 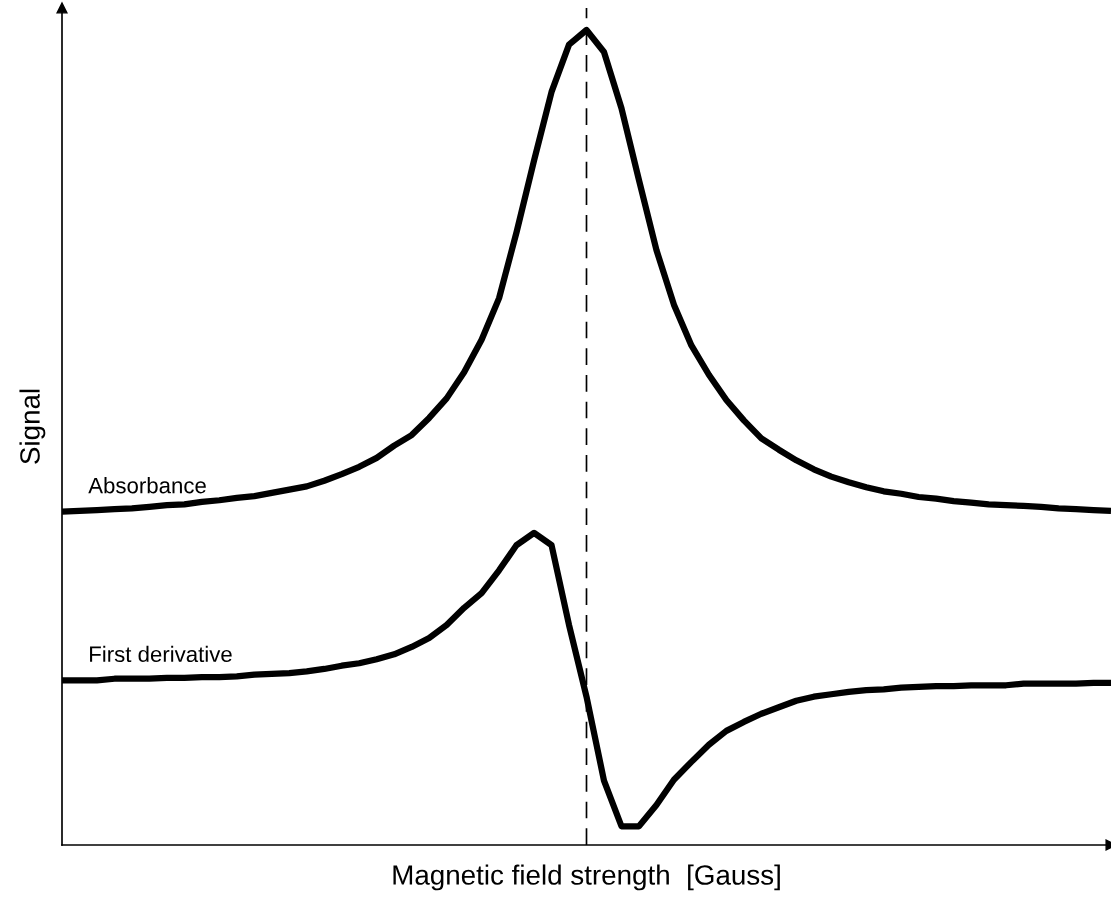 What do you see at coordinates (161, 654) in the screenshot?
I see `series-label: First derivative` at bounding box center [161, 654].